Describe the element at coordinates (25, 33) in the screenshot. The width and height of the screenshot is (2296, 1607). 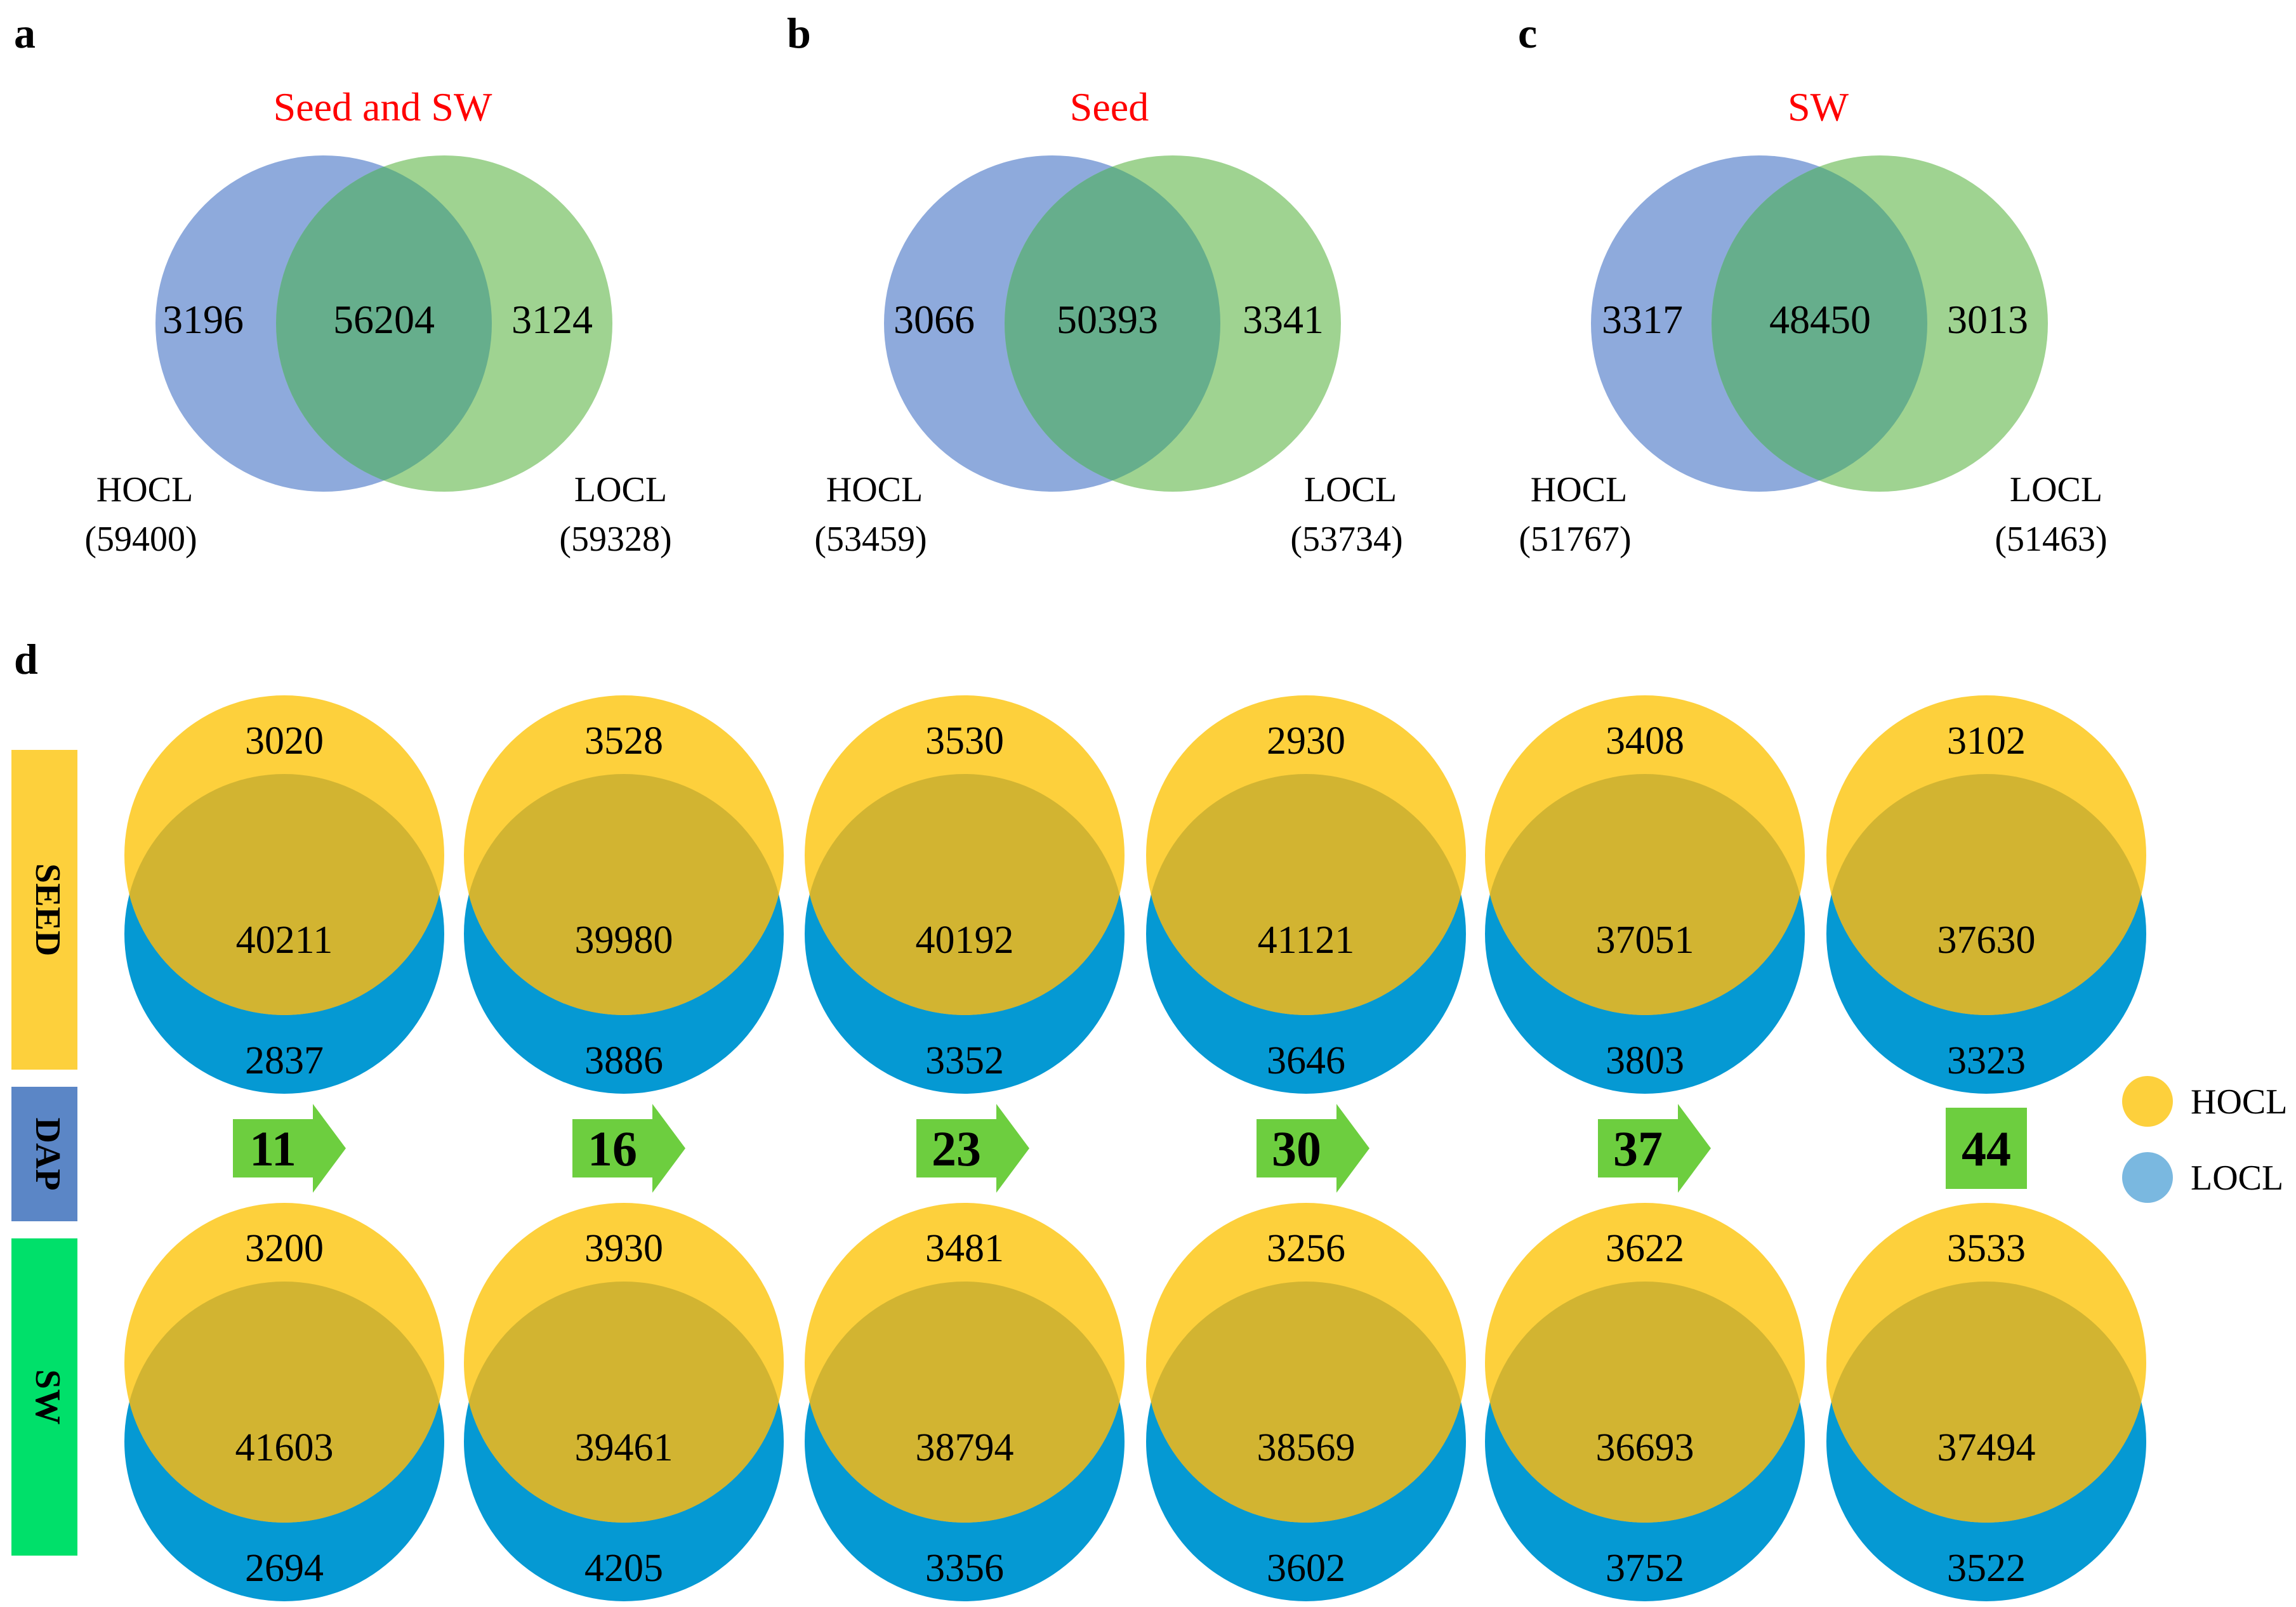
I see `panel-letter-a: a` at that location.